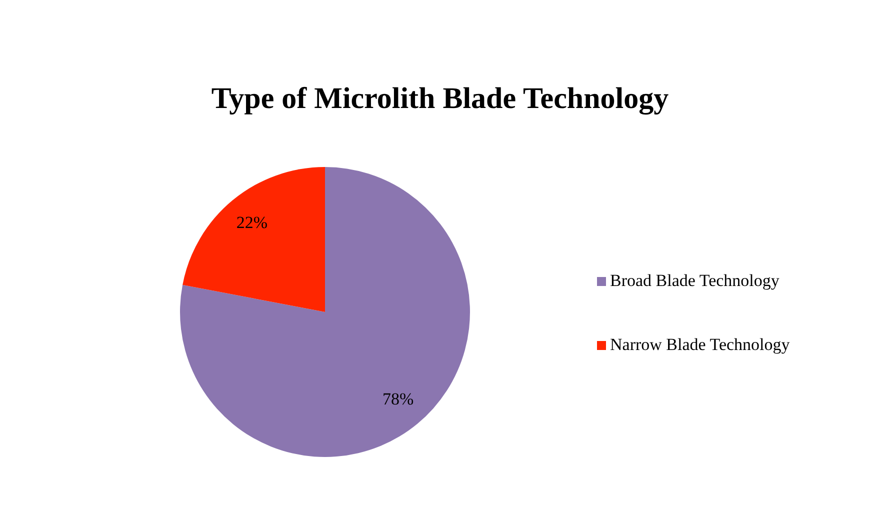 This screenshot has height=506, width=880. What do you see at coordinates (700, 345) in the screenshot?
I see `legend-label: Narrow Blade Technology` at bounding box center [700, 345].